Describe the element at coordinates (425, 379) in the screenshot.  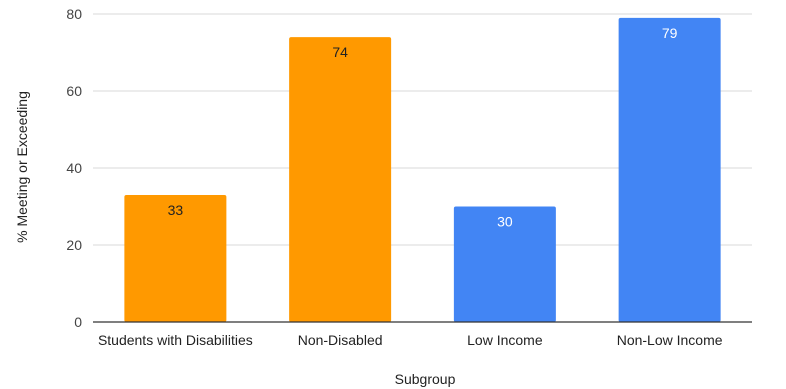
I see `x-axis-title: Subgroup` at that location.